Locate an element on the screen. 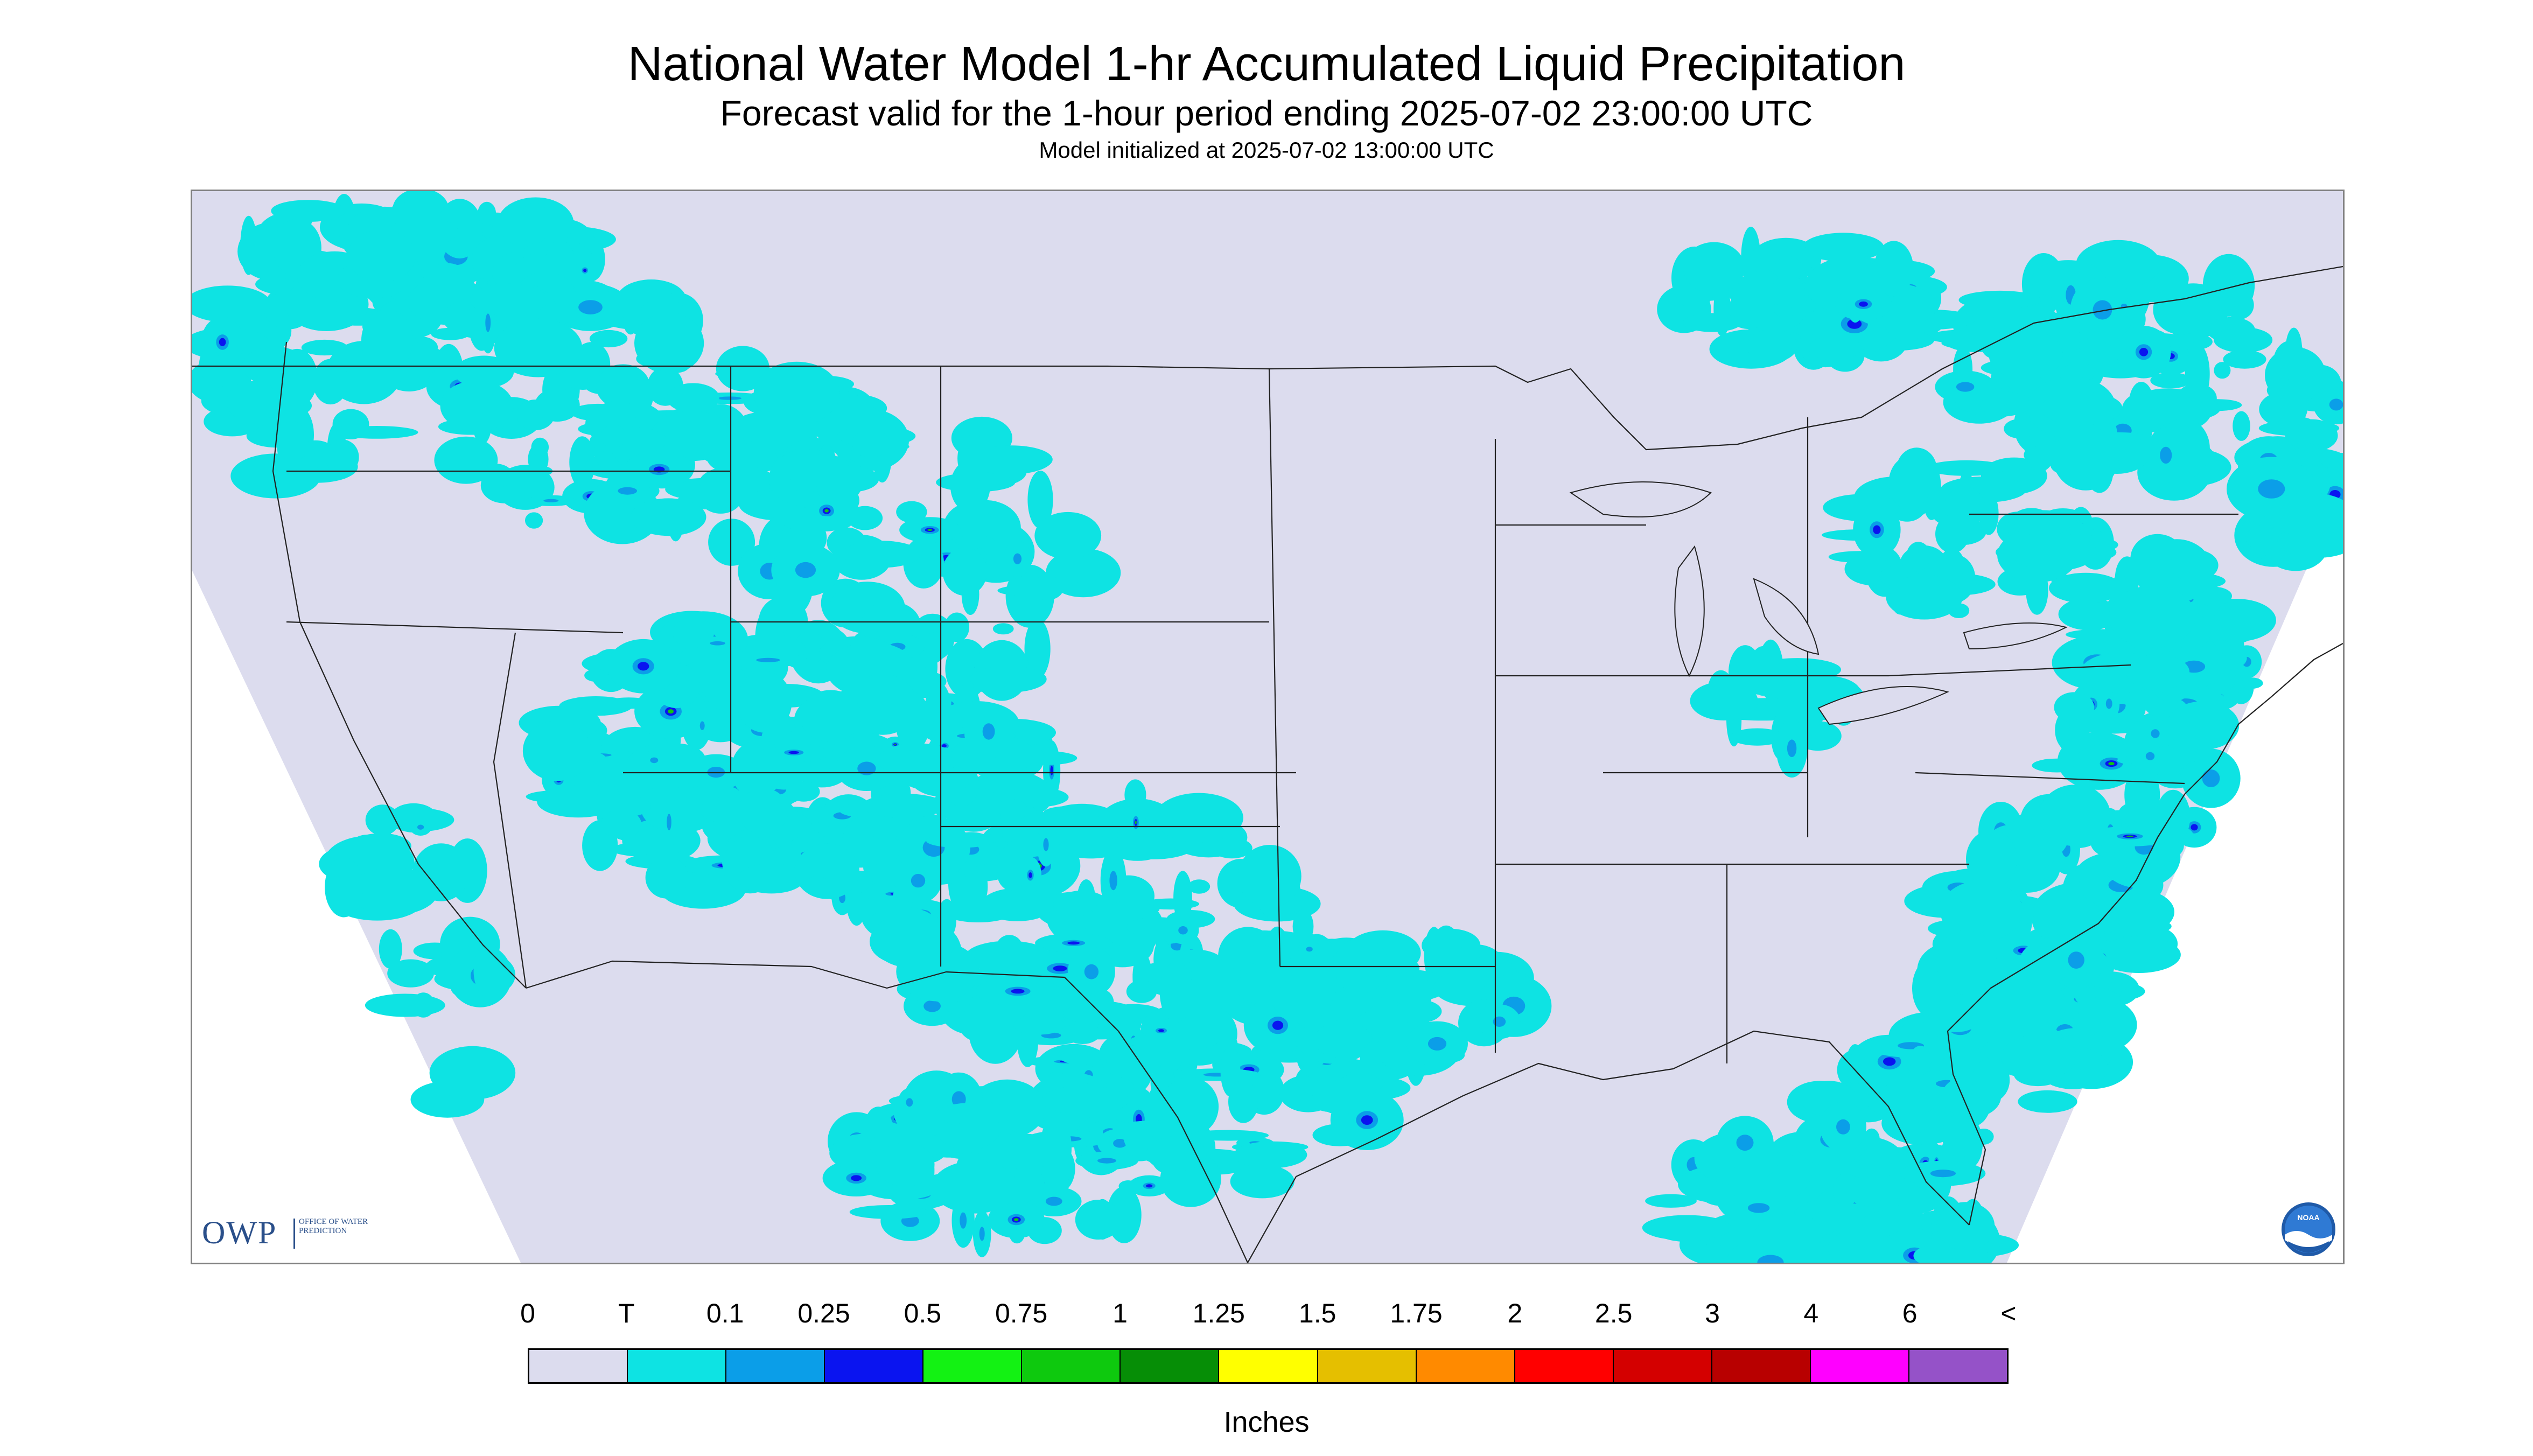 The height and width of the screenshot is (1456, 2533). legend-tick-label: 4 is located at coordinates (1811, 1313).